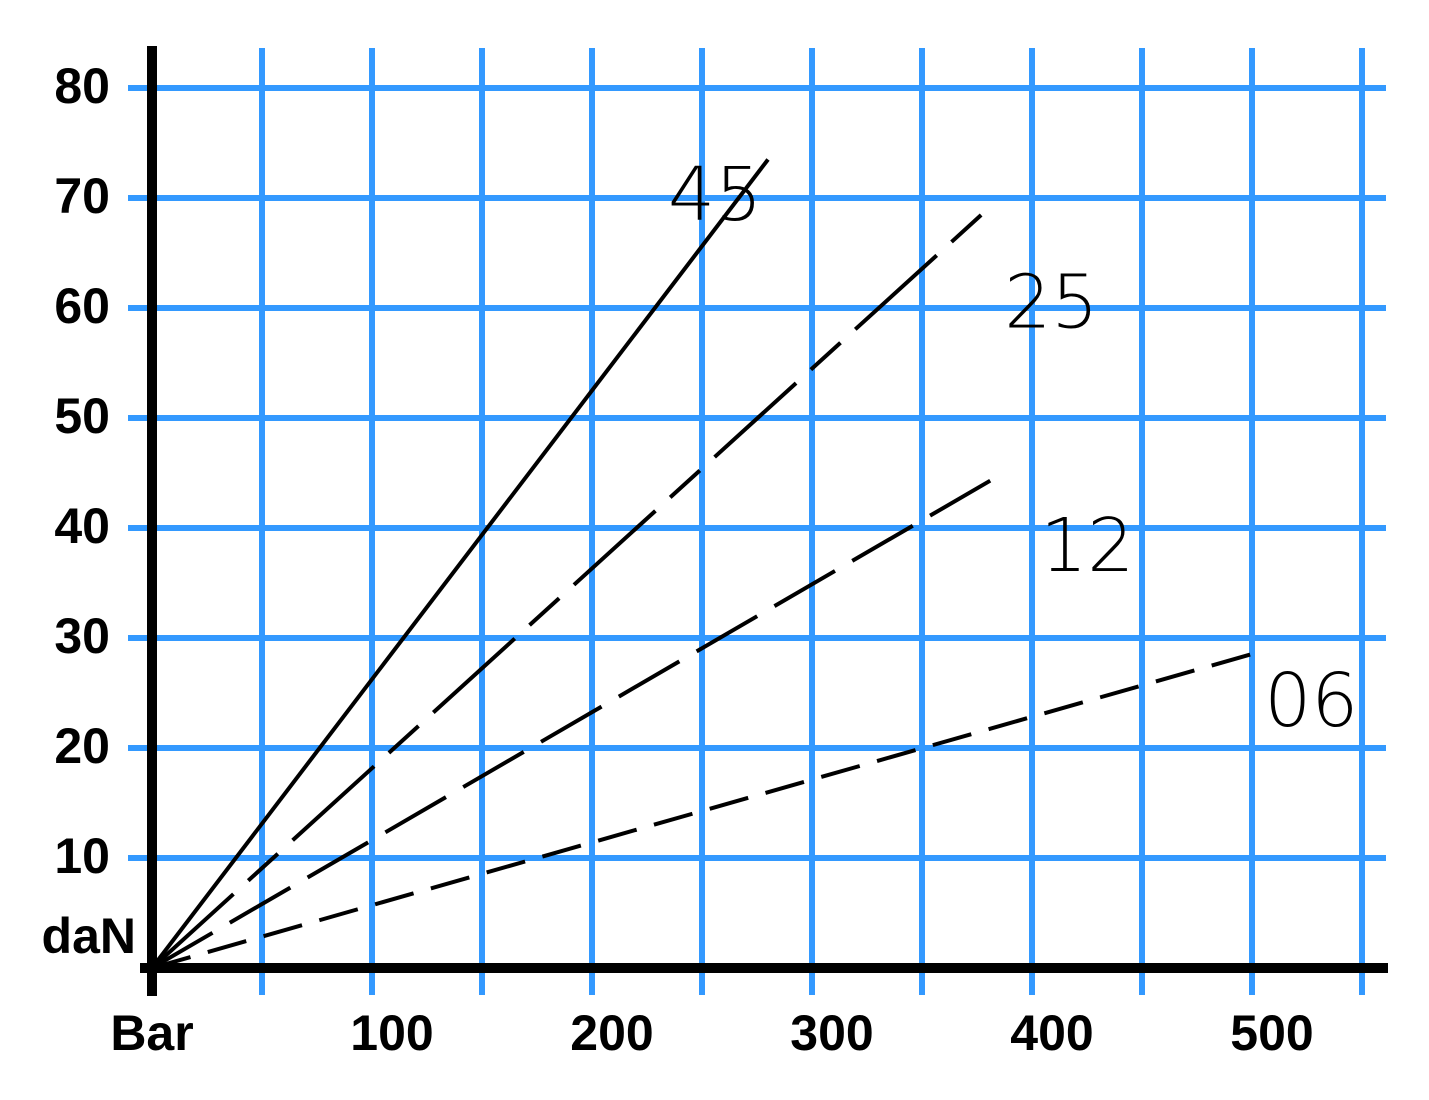  Describe the element at coordinates (82, 526) in the screenshot. I see `y-tick-label: 40` at that location.